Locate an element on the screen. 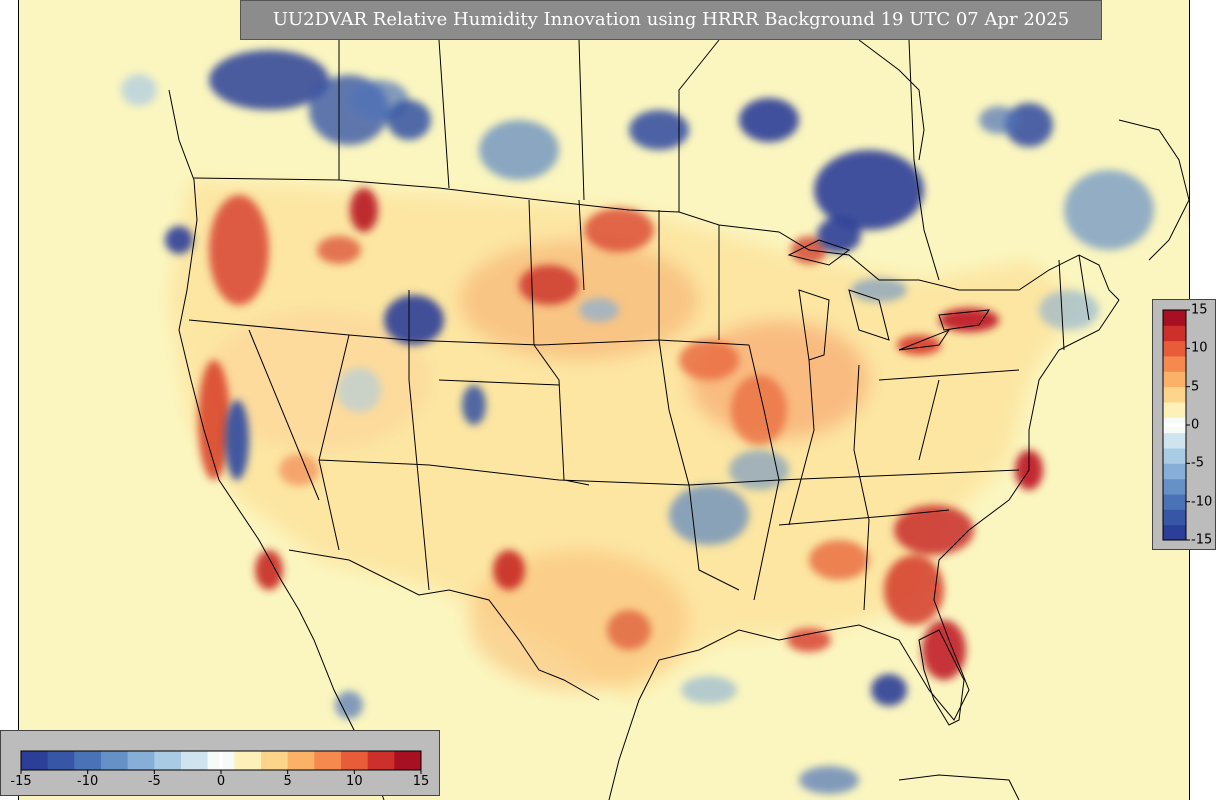 The height and width of the screenshot is (800, 1216). vertical-colorbar-scale is located at coordinates (1176, 425).